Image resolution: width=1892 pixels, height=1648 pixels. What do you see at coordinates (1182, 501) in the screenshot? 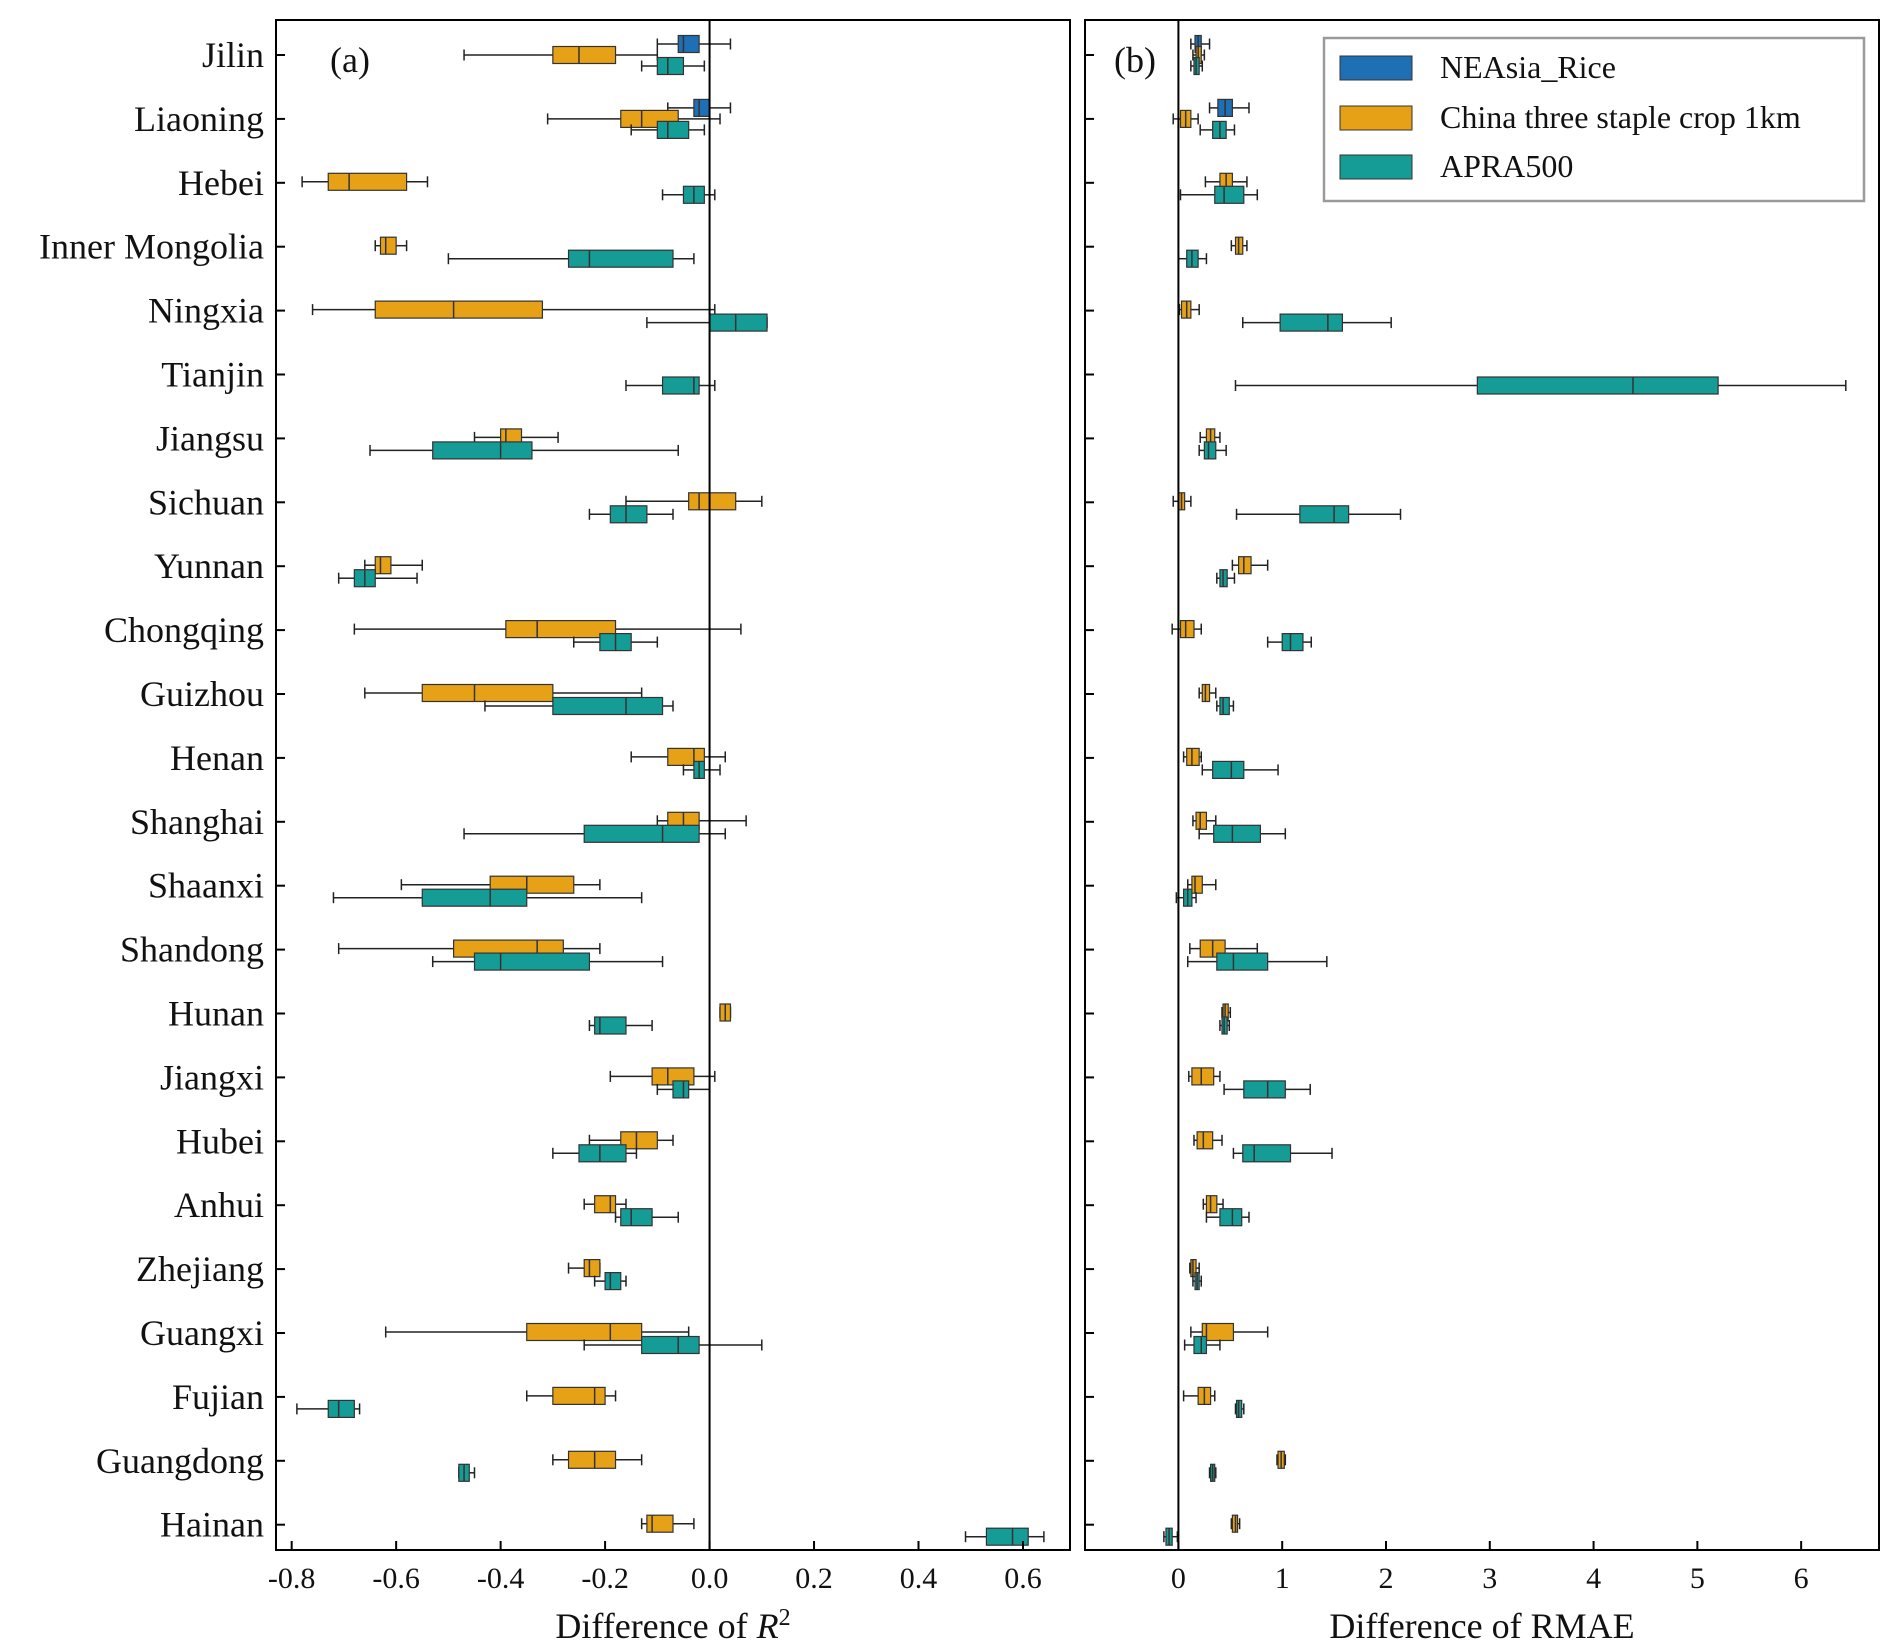
I see `box-sichuan-china-three-staple-crop-1km` at bounding box center [1182, 501].